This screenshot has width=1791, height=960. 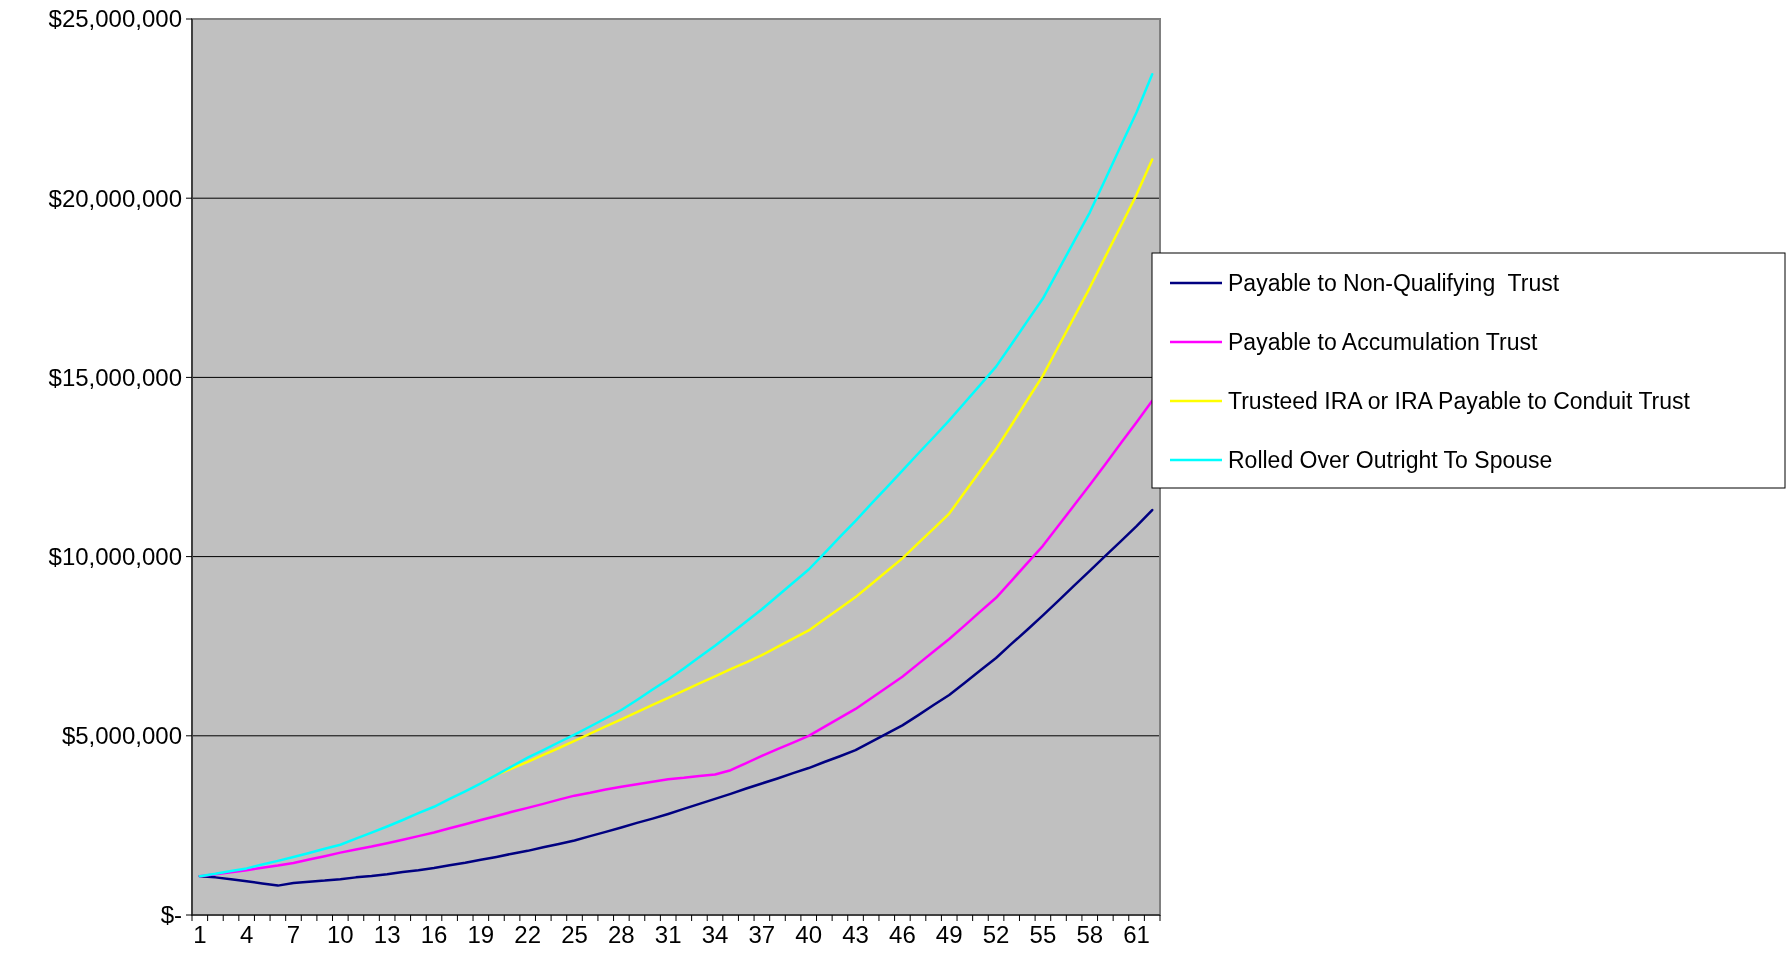 What do you see at coordinates (387, 934) in the screenshot?
I see `x-tick-label: 13` at bounding box center [387, 934].